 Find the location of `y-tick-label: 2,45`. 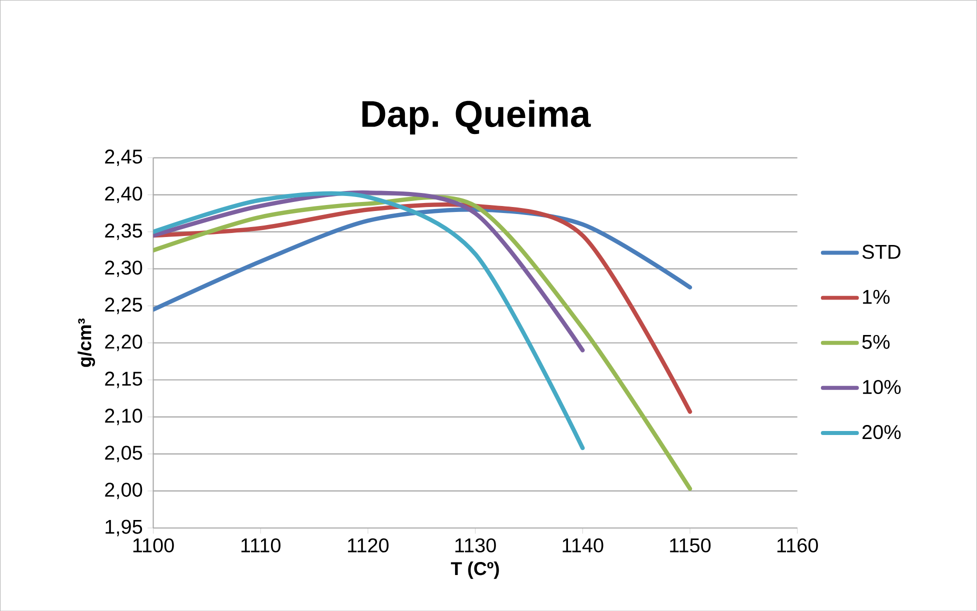

y-tick-label: 2,45 is located at coordinates (123, 157).